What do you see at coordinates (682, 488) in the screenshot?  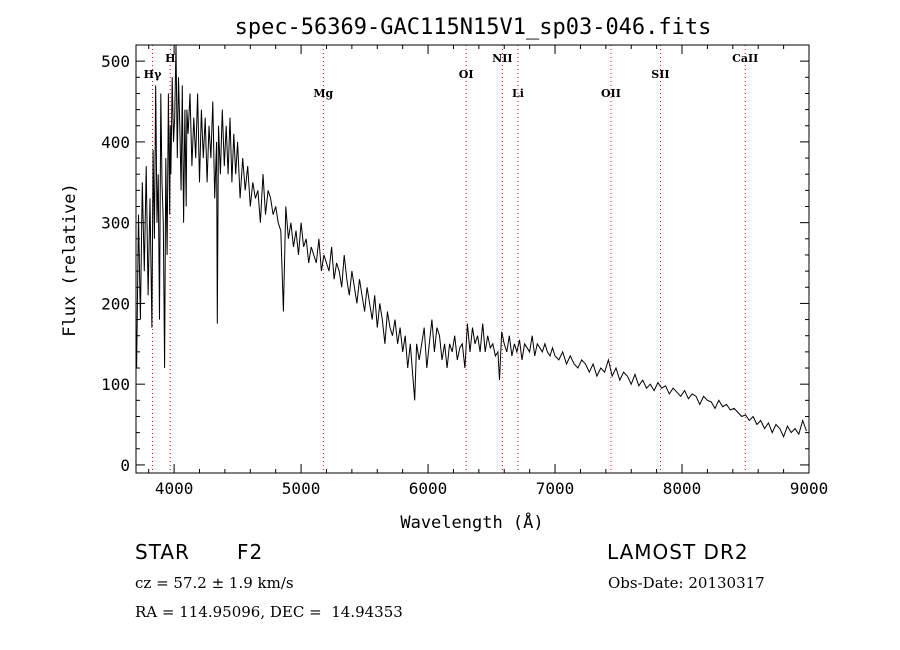 I see `x-tick-label-4: 8000` at bounding box center [682, 488].